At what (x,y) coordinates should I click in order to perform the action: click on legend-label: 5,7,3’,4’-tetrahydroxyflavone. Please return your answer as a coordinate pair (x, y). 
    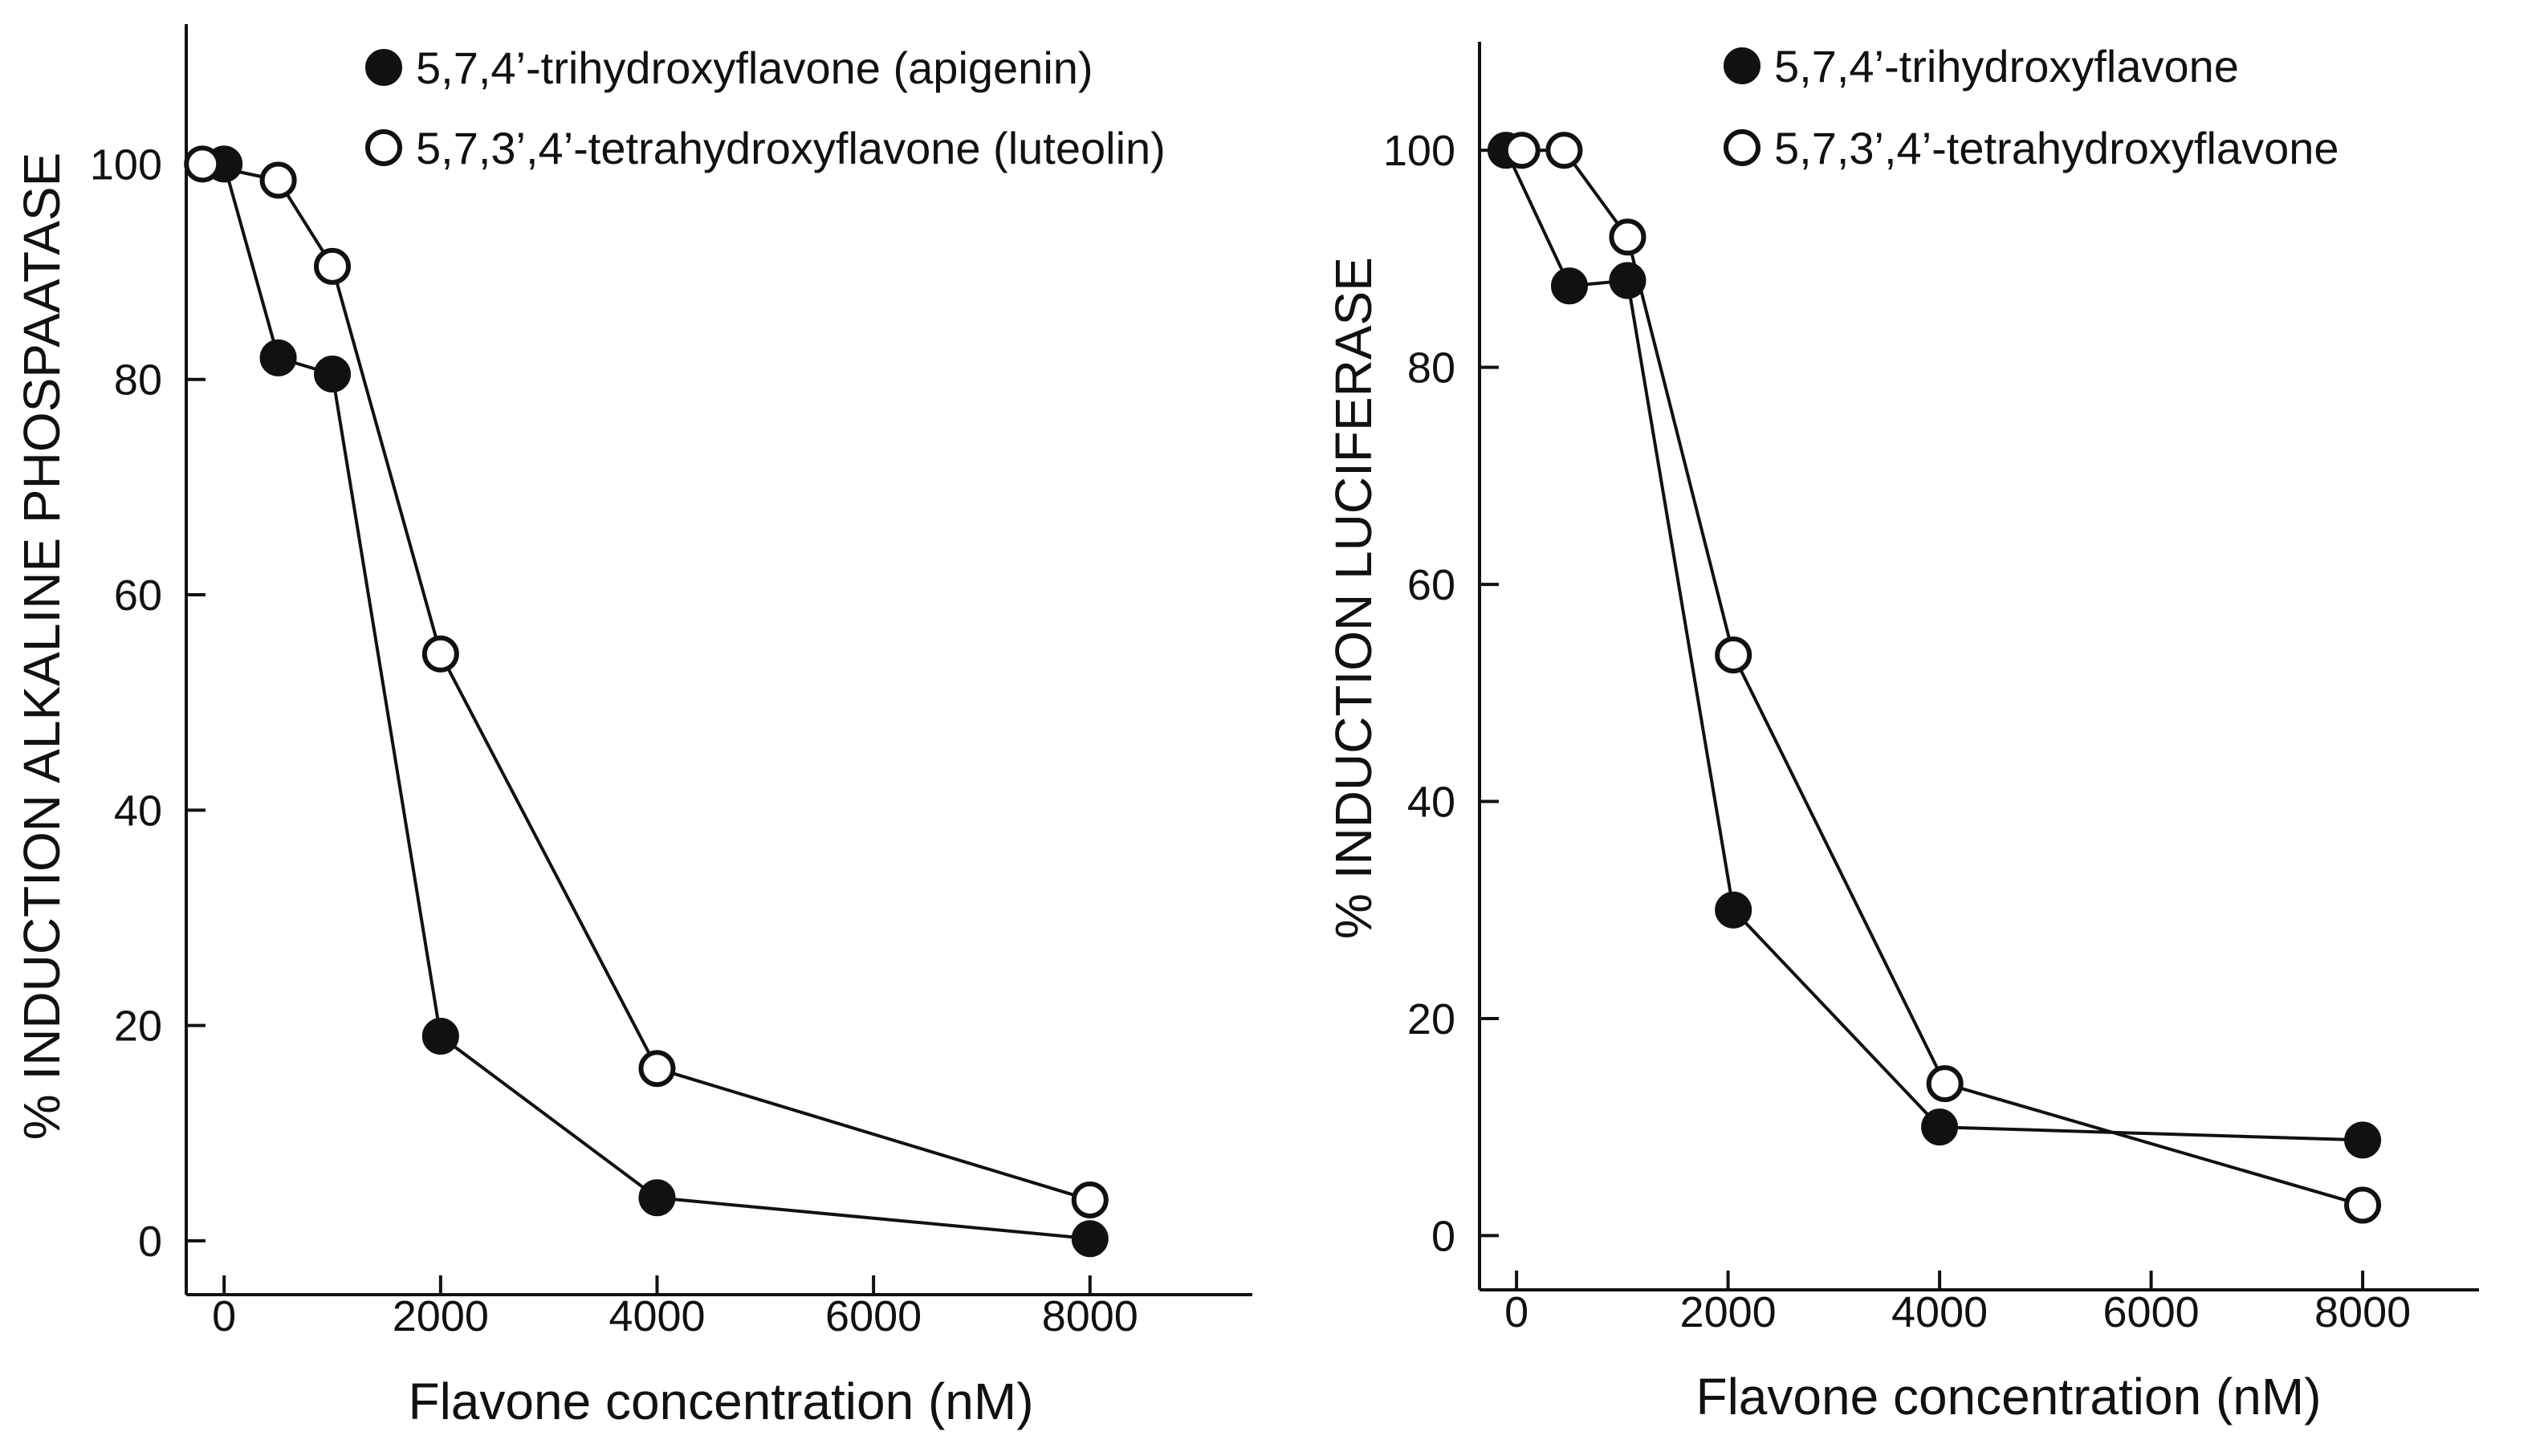
    Looking at the image, I should click on (2056, 148).